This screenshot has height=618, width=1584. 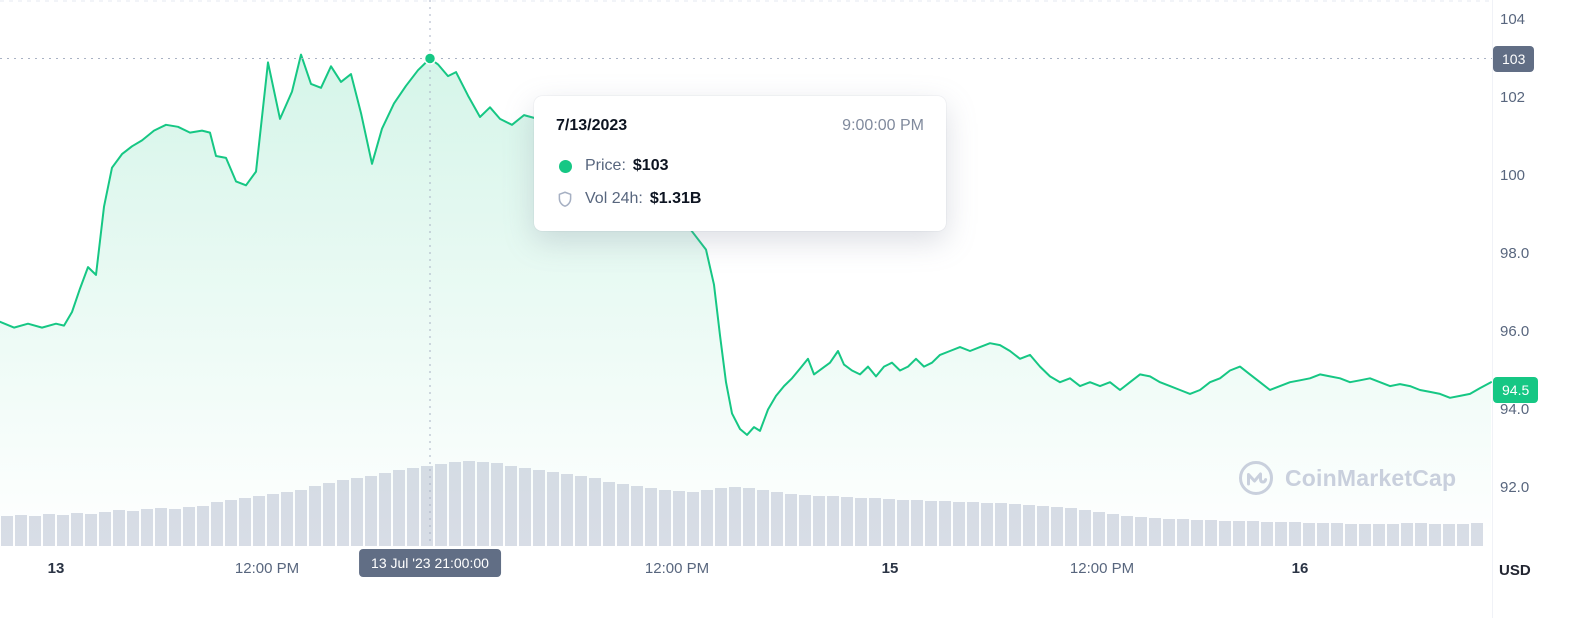 I want to click on volume-shield-icon, so click(x=565, y=199).